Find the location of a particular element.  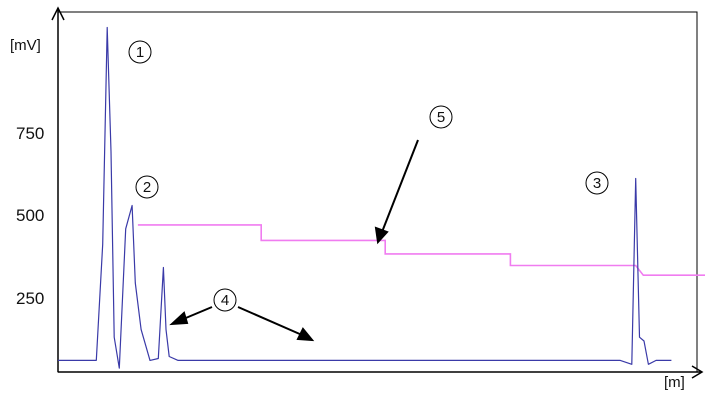

callout-1-label: 1 is located at coordinates (140, 52).